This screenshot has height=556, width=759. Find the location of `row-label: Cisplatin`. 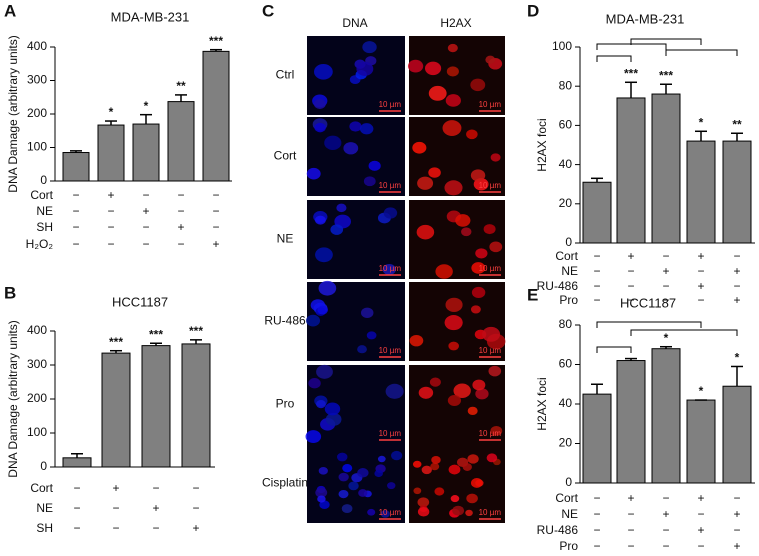

row-label: Cisplatin is located at coordinates (285, 483).